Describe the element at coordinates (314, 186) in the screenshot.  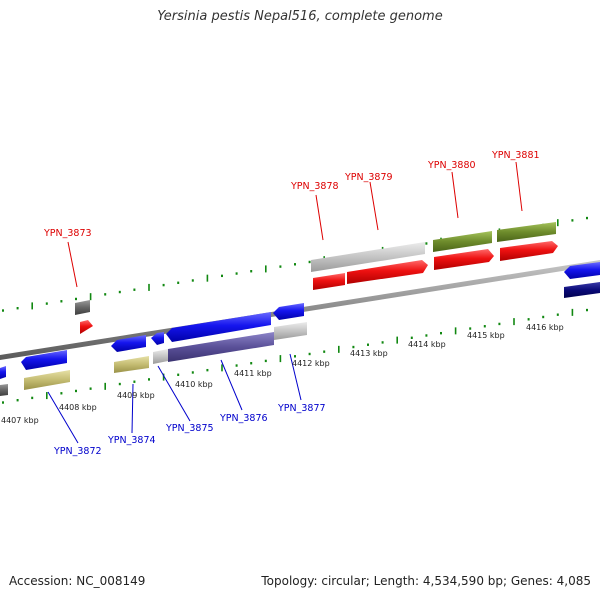
I see `gene-label-ypn-3878: YPN_3878` at that location.